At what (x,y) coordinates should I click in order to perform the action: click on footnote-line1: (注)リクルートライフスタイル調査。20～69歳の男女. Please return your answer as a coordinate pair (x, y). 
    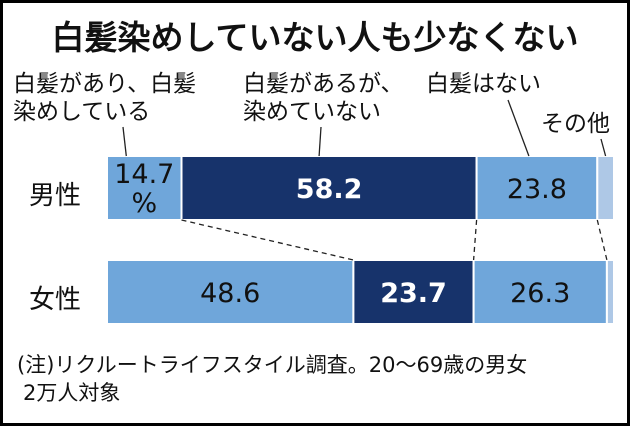
    Looking at the image, I should click on (272, 365).